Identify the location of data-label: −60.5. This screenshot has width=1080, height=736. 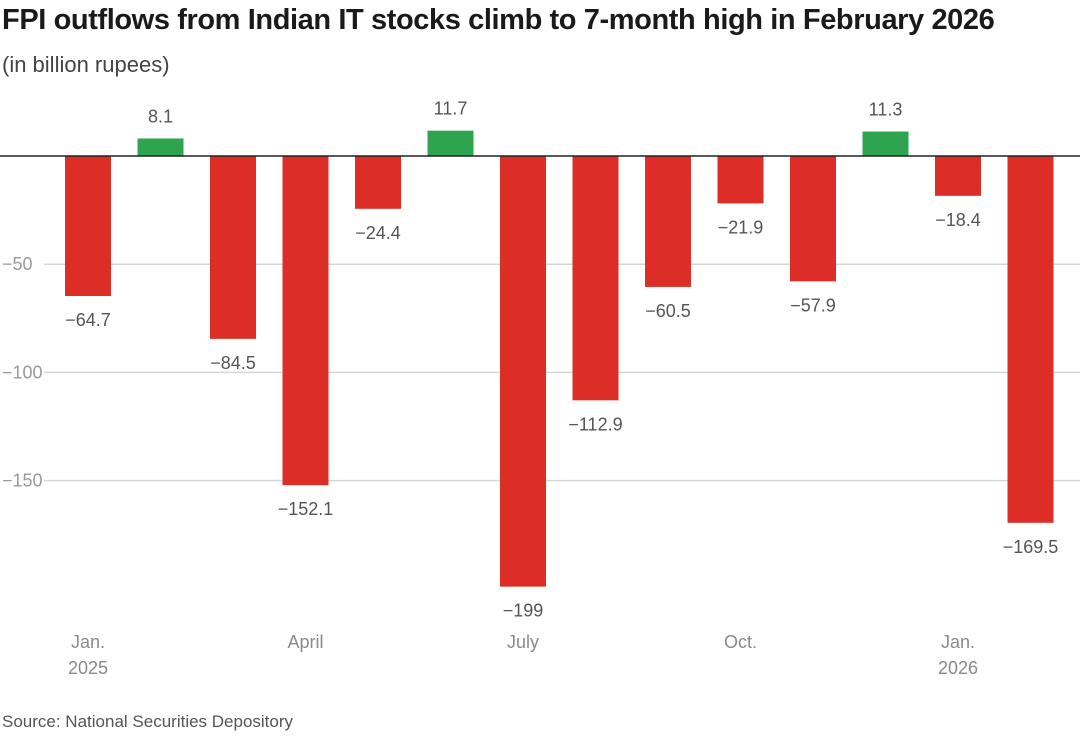
(668, 311).